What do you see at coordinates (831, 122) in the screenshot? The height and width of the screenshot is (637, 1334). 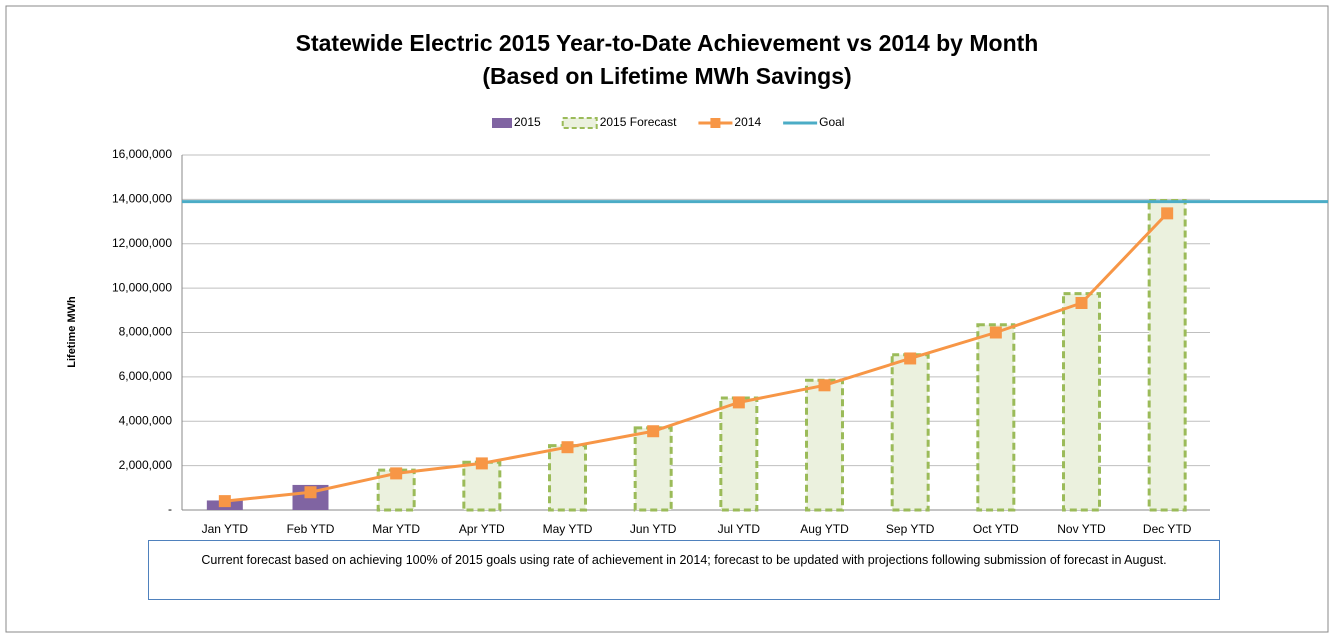 I see `legend-label: Goal` at bounding box center [831, 122].